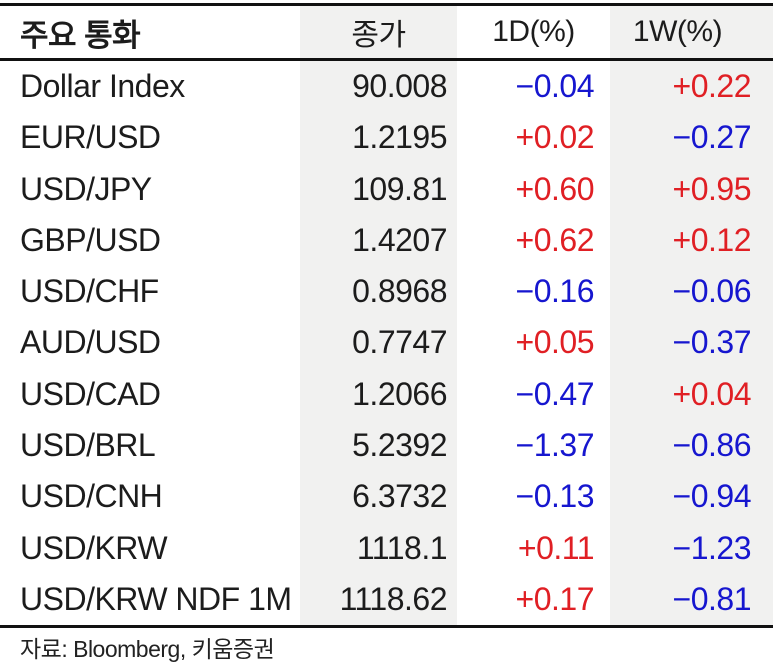 This screenshot has width=773, height=672. Describe the element at coordinates (691, 240) in the screenshot. I see `change-1w: +0.12` at that location.